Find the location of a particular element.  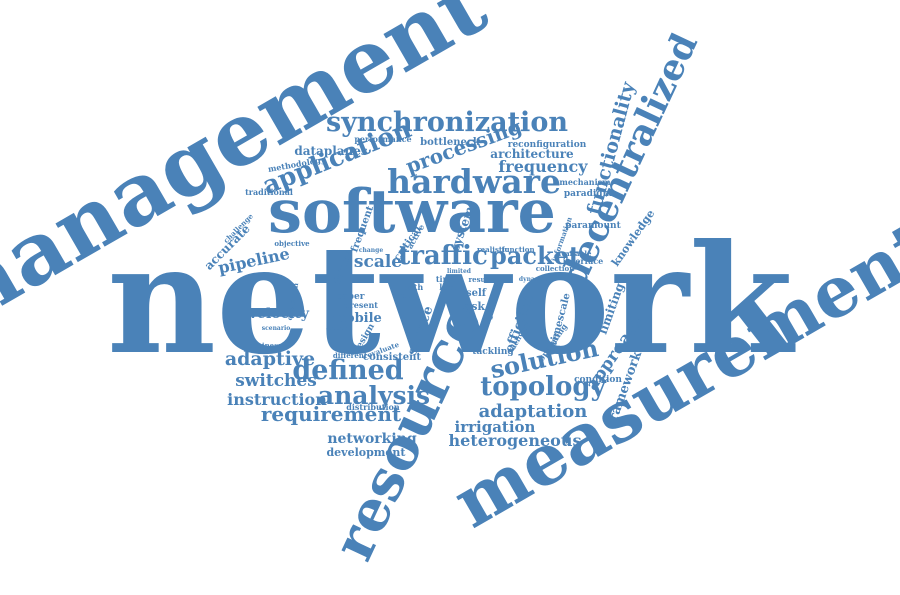

word-bottleneck: bottleneck is located at coordinates (450, 142).